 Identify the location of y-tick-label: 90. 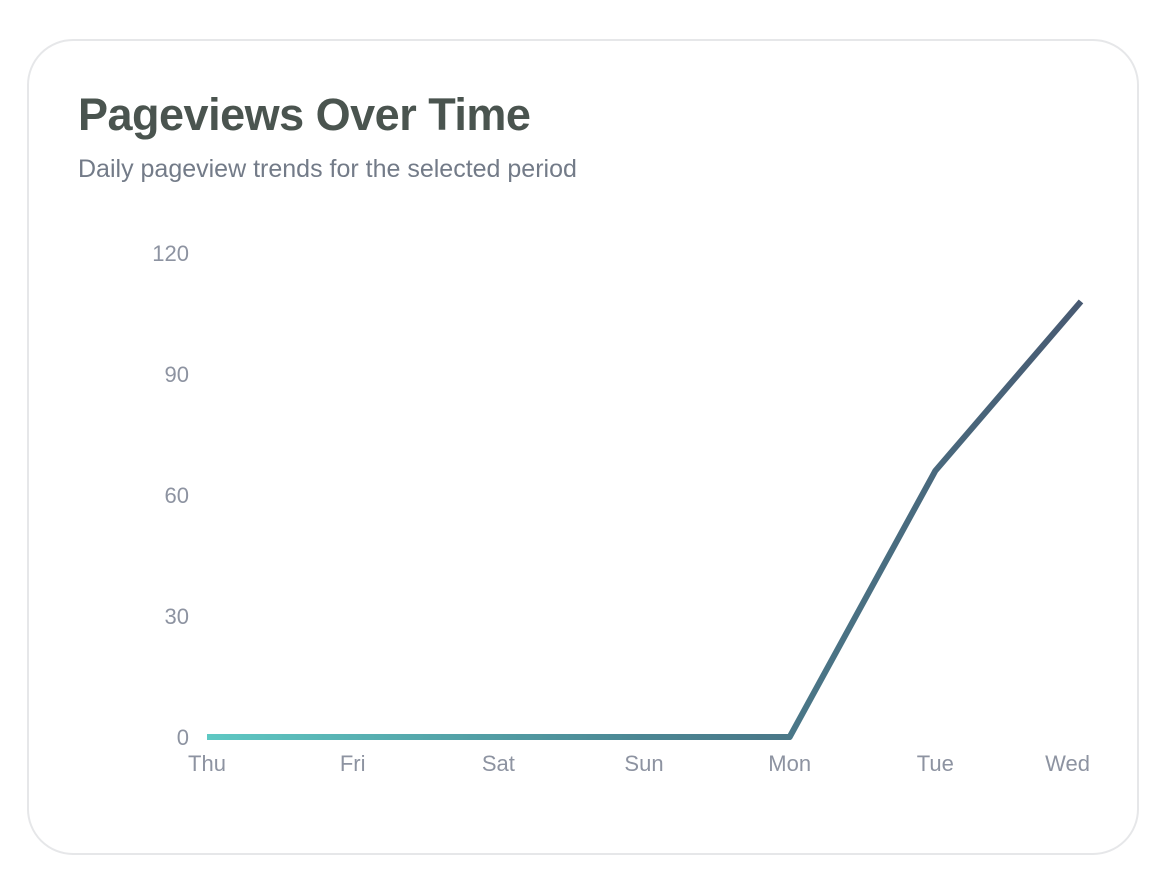
(177, 374).